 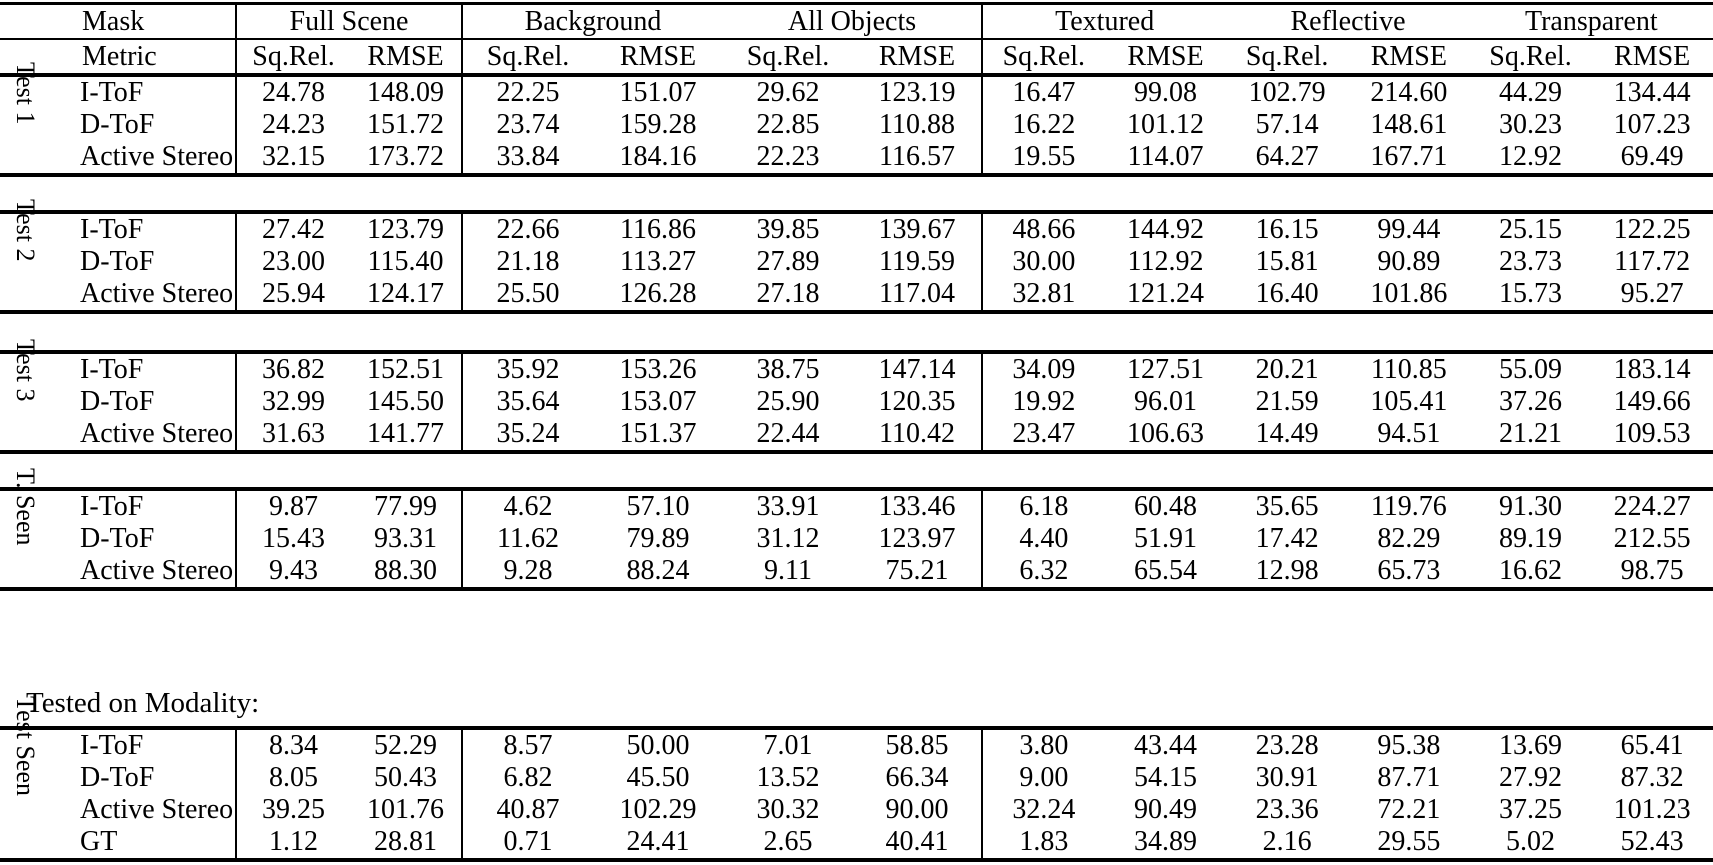 I want to click on metric-value: 101.23, so click(x=1652, y=809).